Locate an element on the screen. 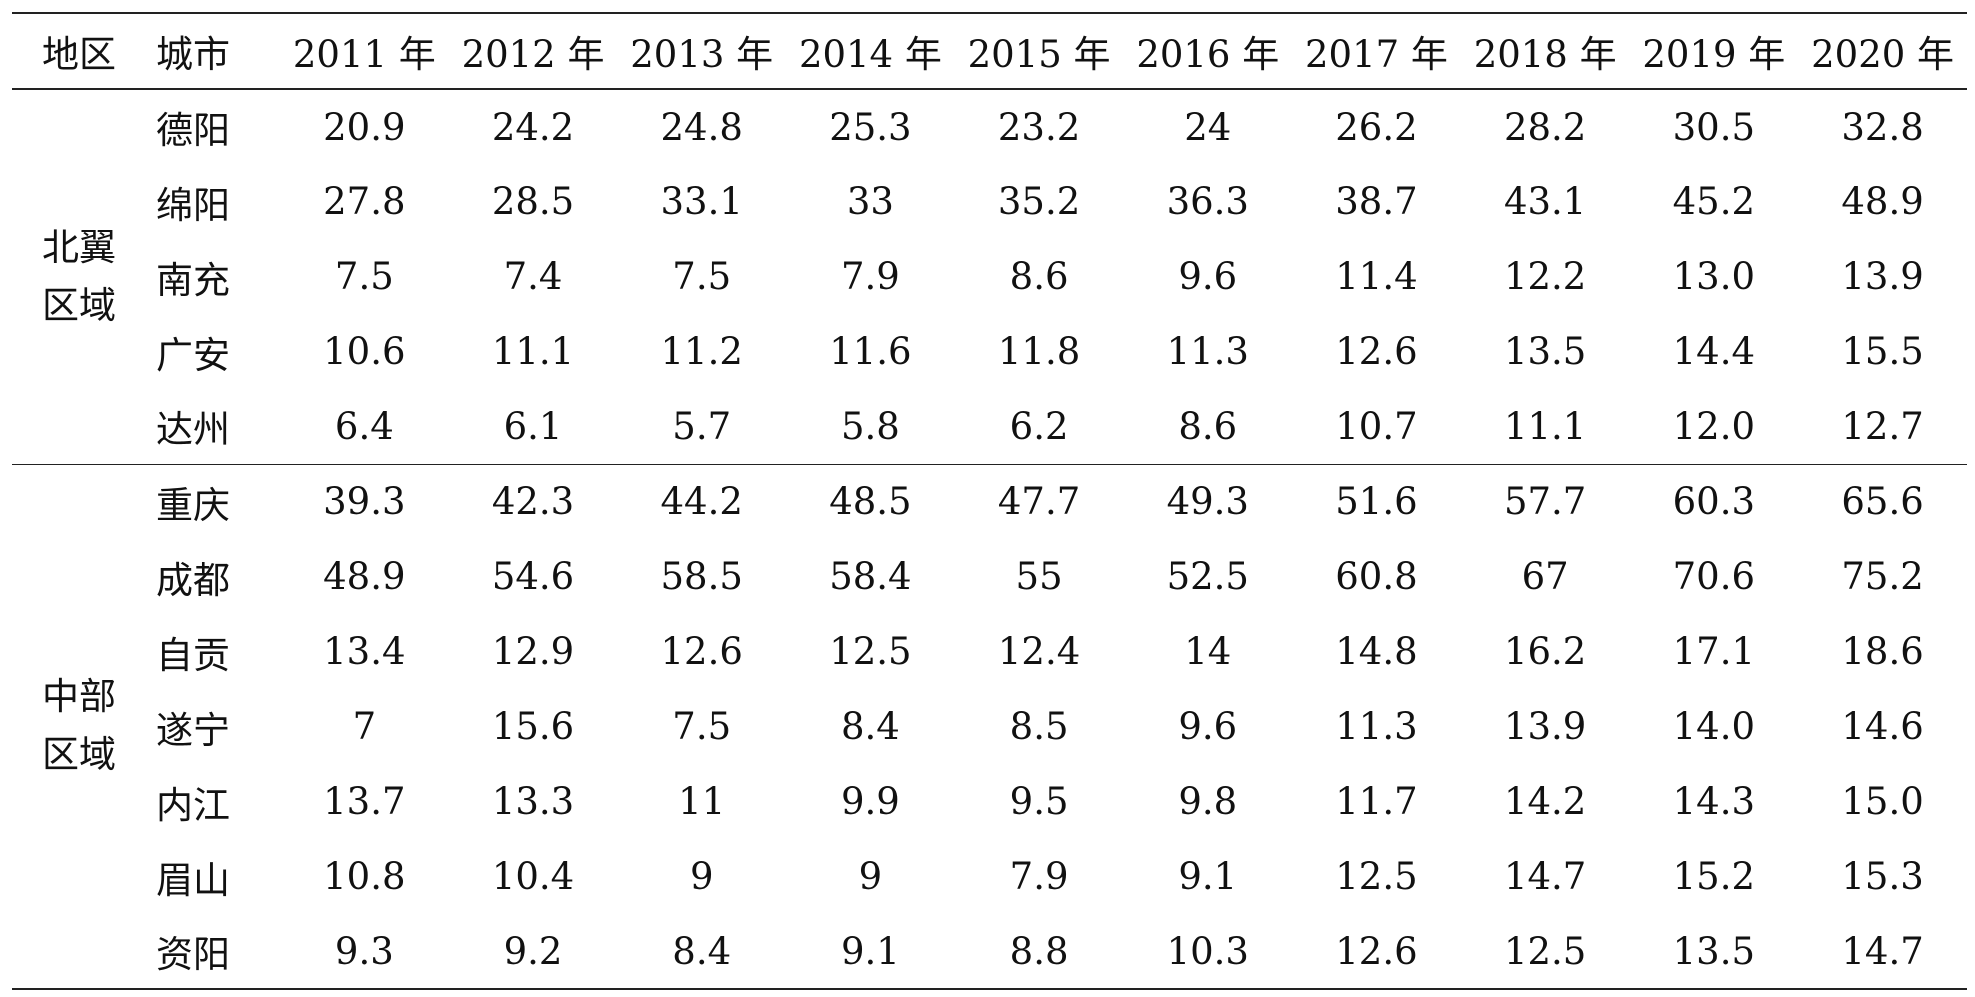  value-cell: 20.9 is located at coordinates (364, 127).